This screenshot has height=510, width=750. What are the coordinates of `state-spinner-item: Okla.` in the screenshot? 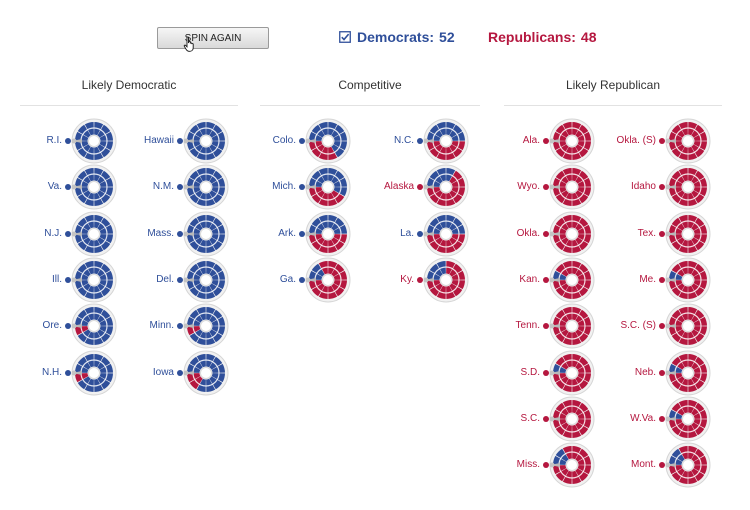 It's located at (547, 234).